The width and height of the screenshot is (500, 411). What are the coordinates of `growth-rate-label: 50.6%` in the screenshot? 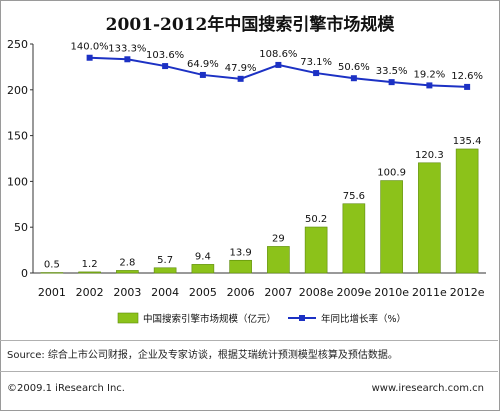 It's located at (354, 67).